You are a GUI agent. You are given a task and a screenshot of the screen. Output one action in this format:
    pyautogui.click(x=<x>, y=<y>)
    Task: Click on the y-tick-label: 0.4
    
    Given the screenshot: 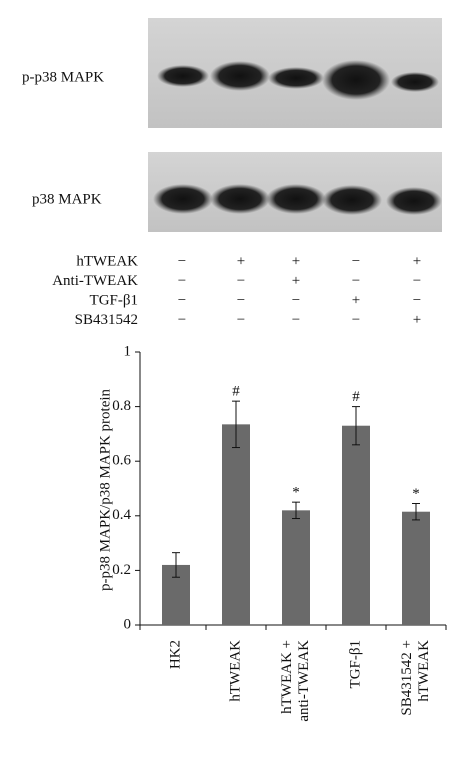 What is the action you would take?
    pyautogui.click(x=121, y=515)
    